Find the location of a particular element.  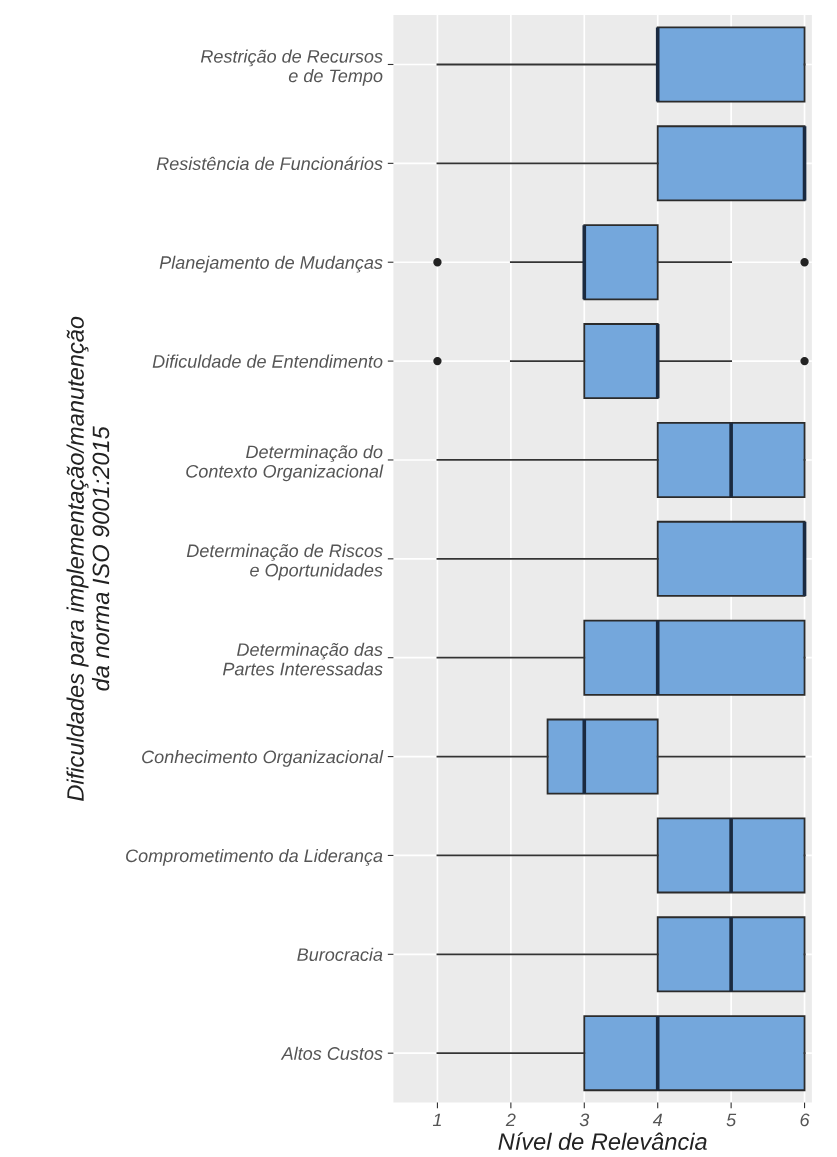

x-tick-label: 2 is located at coordinates (510, 1120).